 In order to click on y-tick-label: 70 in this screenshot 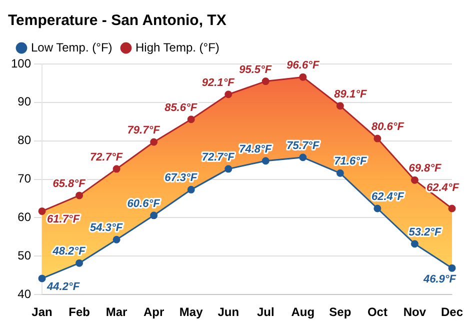, I will do `click(25, 179)`.